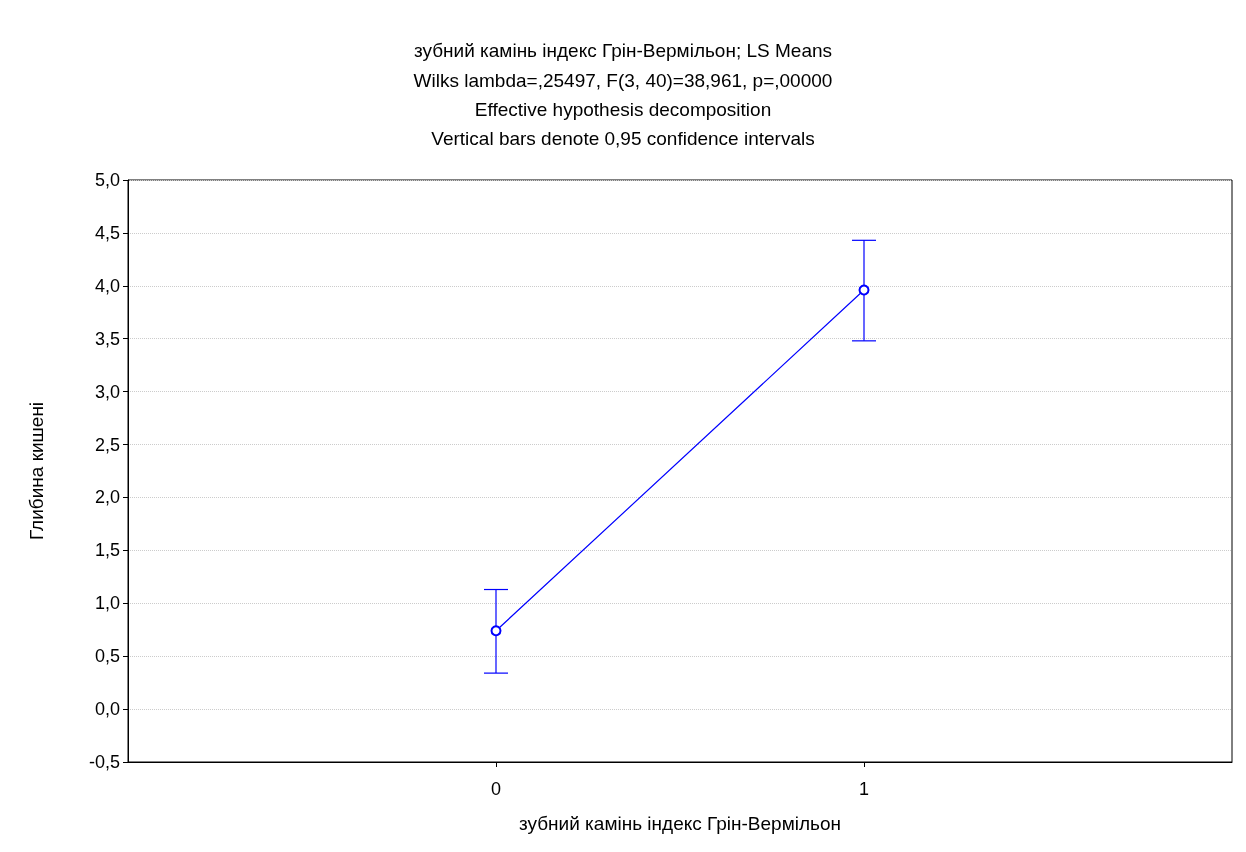 Image resolution: width=1246 pixels, height=852 pixels. What do you see at coordinates (864, 789) in the screenshot?
I see `x-tick-label: 1` at bounding box center [864, 789].